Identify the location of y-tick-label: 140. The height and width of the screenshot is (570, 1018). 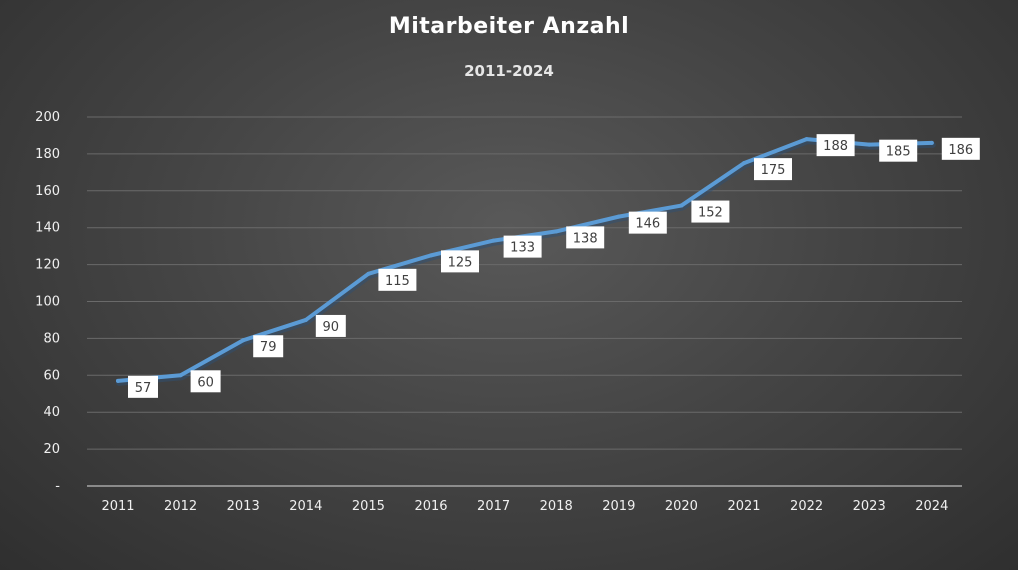
(47, 228).